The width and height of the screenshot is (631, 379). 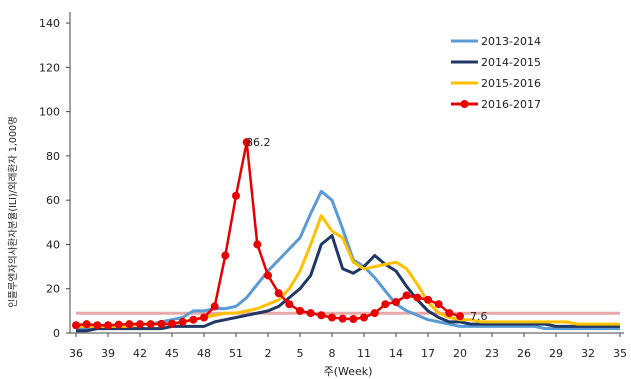 What do you see at coordinates (56, 333) in the screenshot?
I see `y-tick-label: 0` at bounding box center [56, 333].